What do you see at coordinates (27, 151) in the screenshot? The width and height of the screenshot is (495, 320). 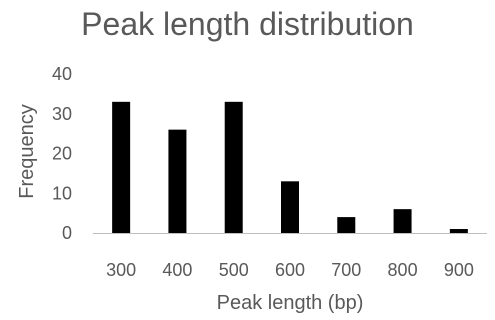 I see `y-axis-title: Frequency` at bounding box center [27, 151].